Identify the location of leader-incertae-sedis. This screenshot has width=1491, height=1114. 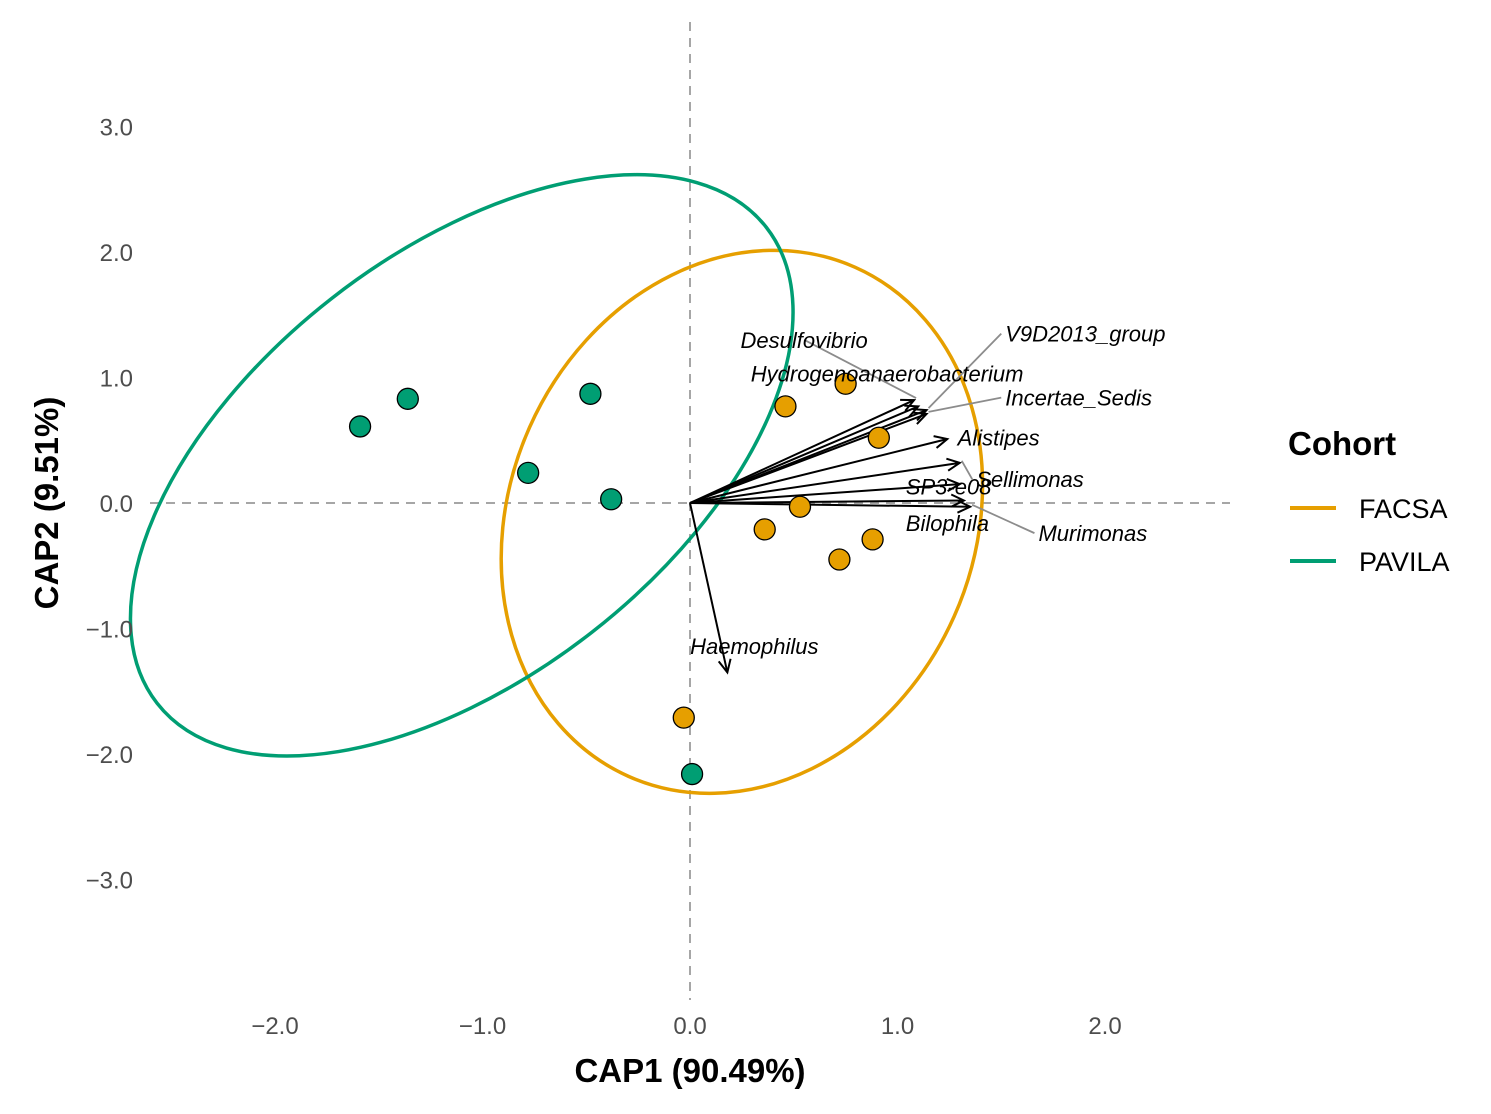
(965, 404).